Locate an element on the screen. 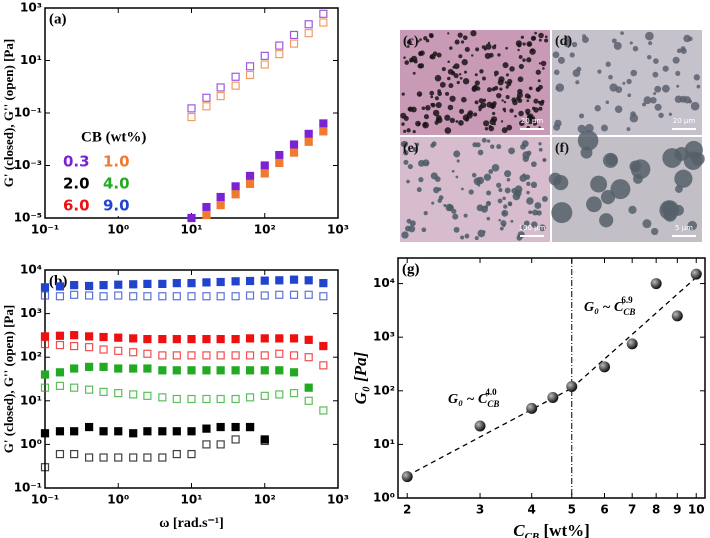  x-tick-label: 10² is located at coordinates (265, 230).